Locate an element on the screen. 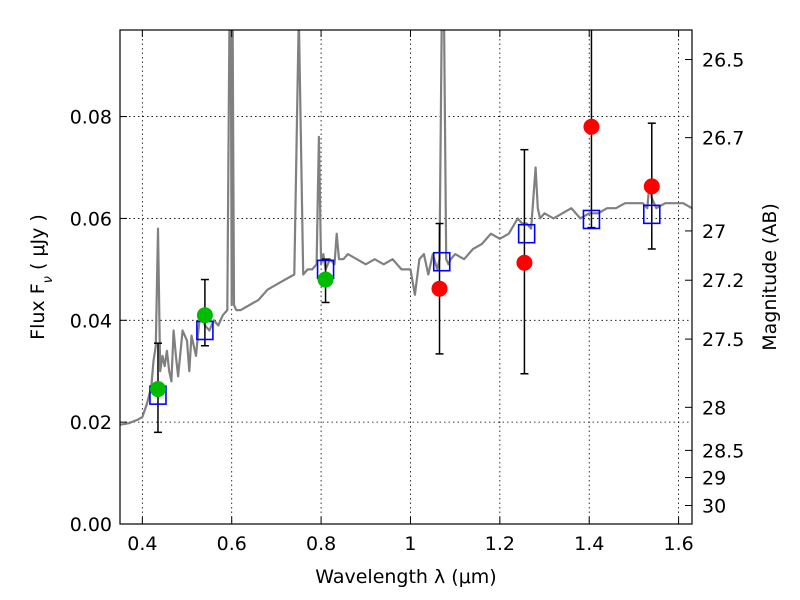  mag-tick-label: 26.7 is located at coordinates (723, 139).